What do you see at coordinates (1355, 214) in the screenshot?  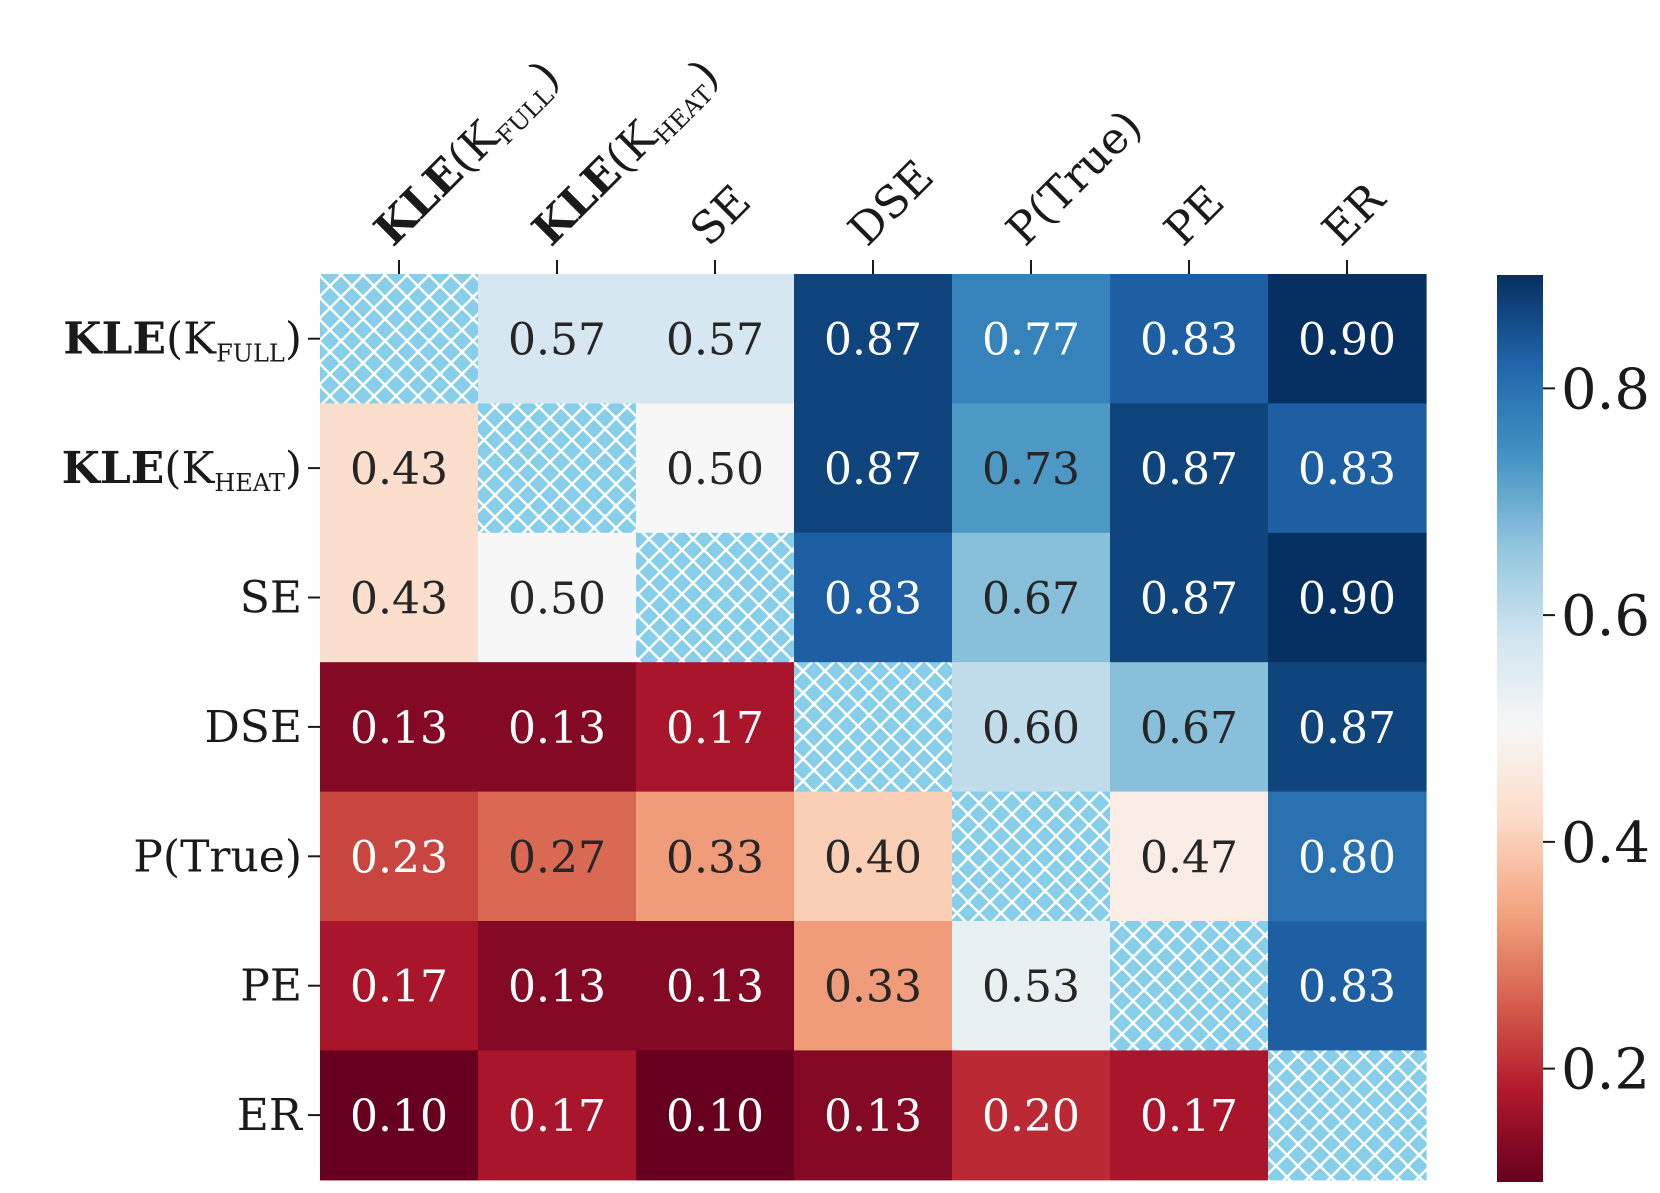 I see `column-label: ER` at bounding box center [1355, 214].